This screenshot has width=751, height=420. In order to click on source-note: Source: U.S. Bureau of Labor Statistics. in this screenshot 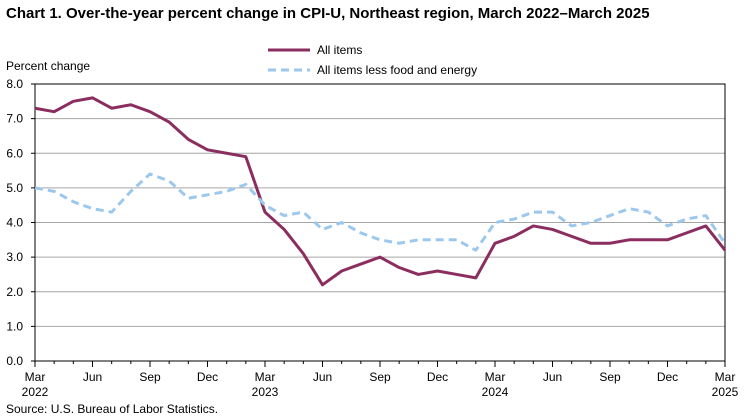, I will do `click(112, 409)`.